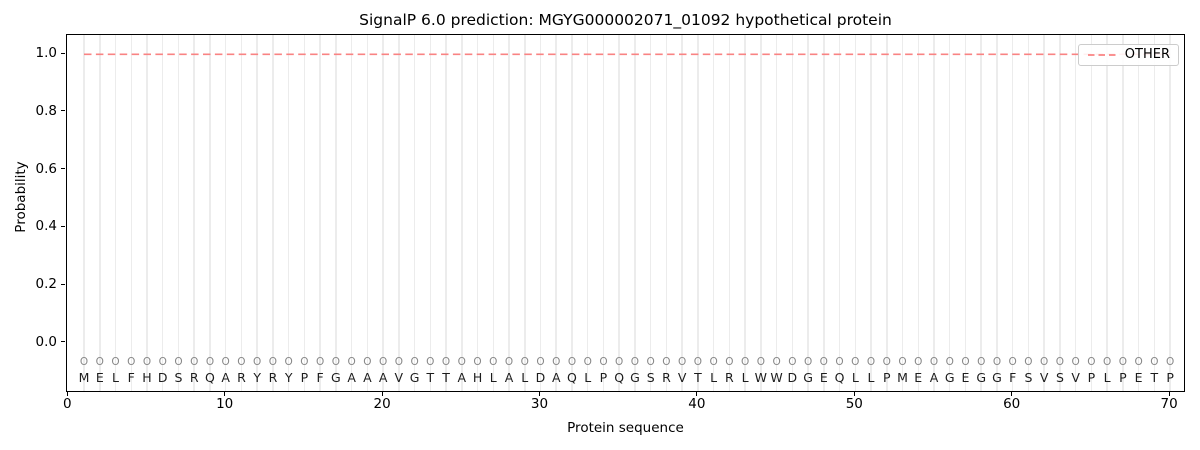  Describe the element at coordinates (1128, 55) in the screenshot. I see `legend: OTHER` at that location.